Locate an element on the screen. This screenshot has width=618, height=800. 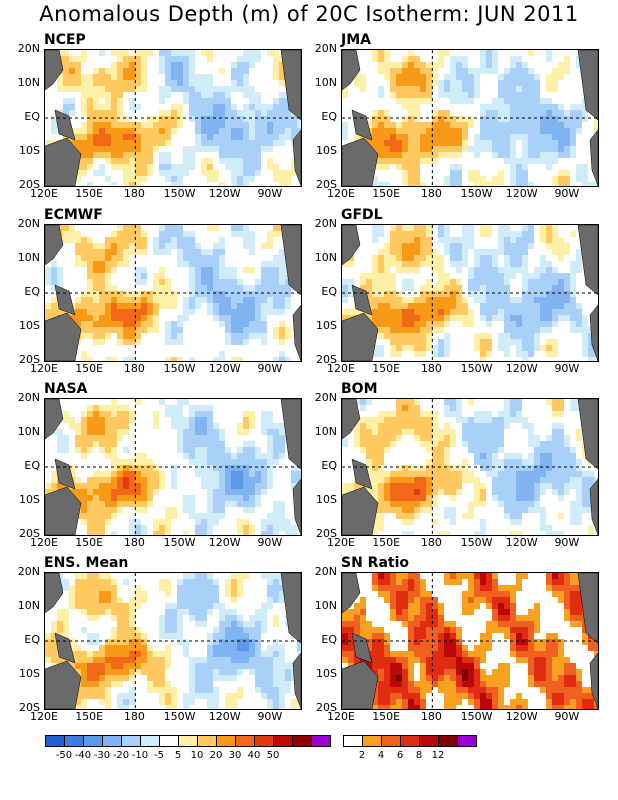
panel-nasa is located at coordinates (173, 467).